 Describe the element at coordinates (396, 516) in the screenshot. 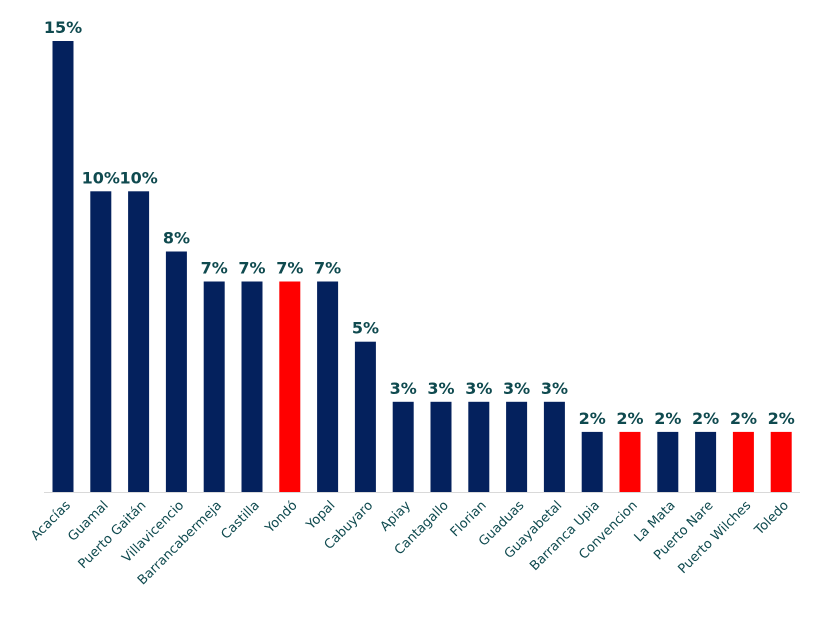

I see `x-tick-label: Apiay` at that location.